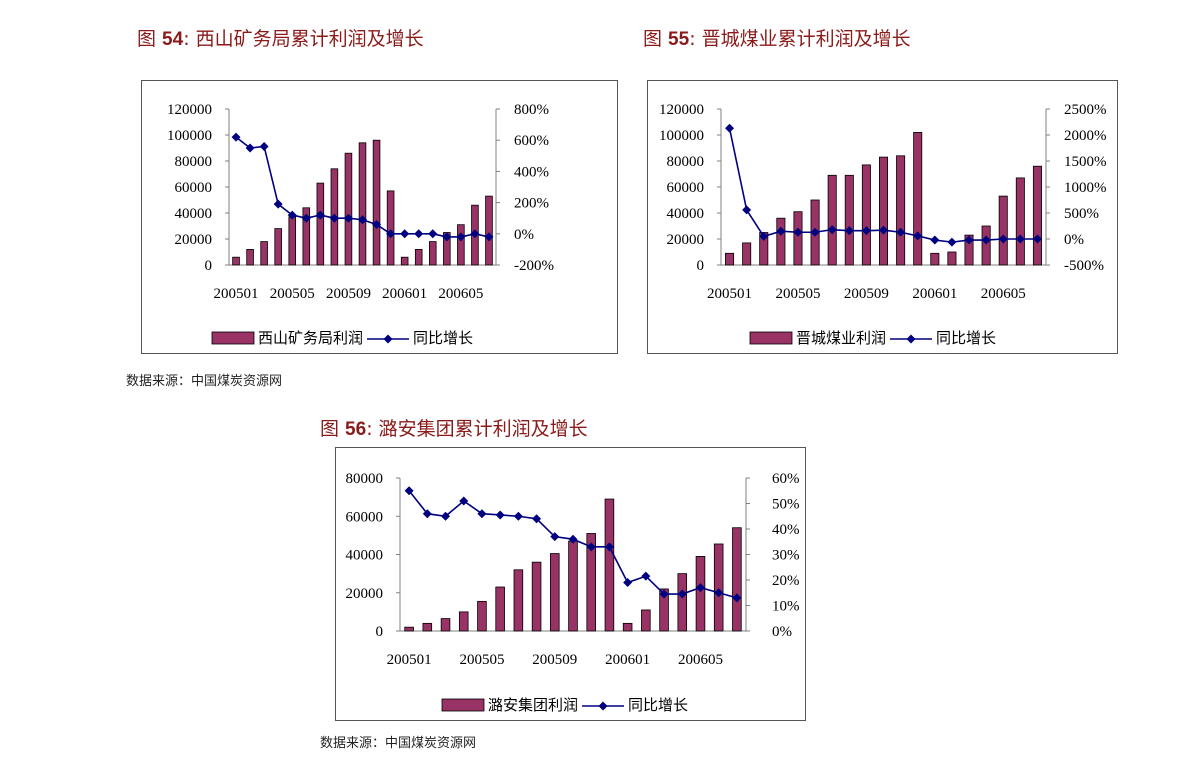 This screenshot has height=769, width=1190. Describe the element at coordinates (1085, 136) in the screenshot. I see `y-tick-label-right: 2000%` at that location.